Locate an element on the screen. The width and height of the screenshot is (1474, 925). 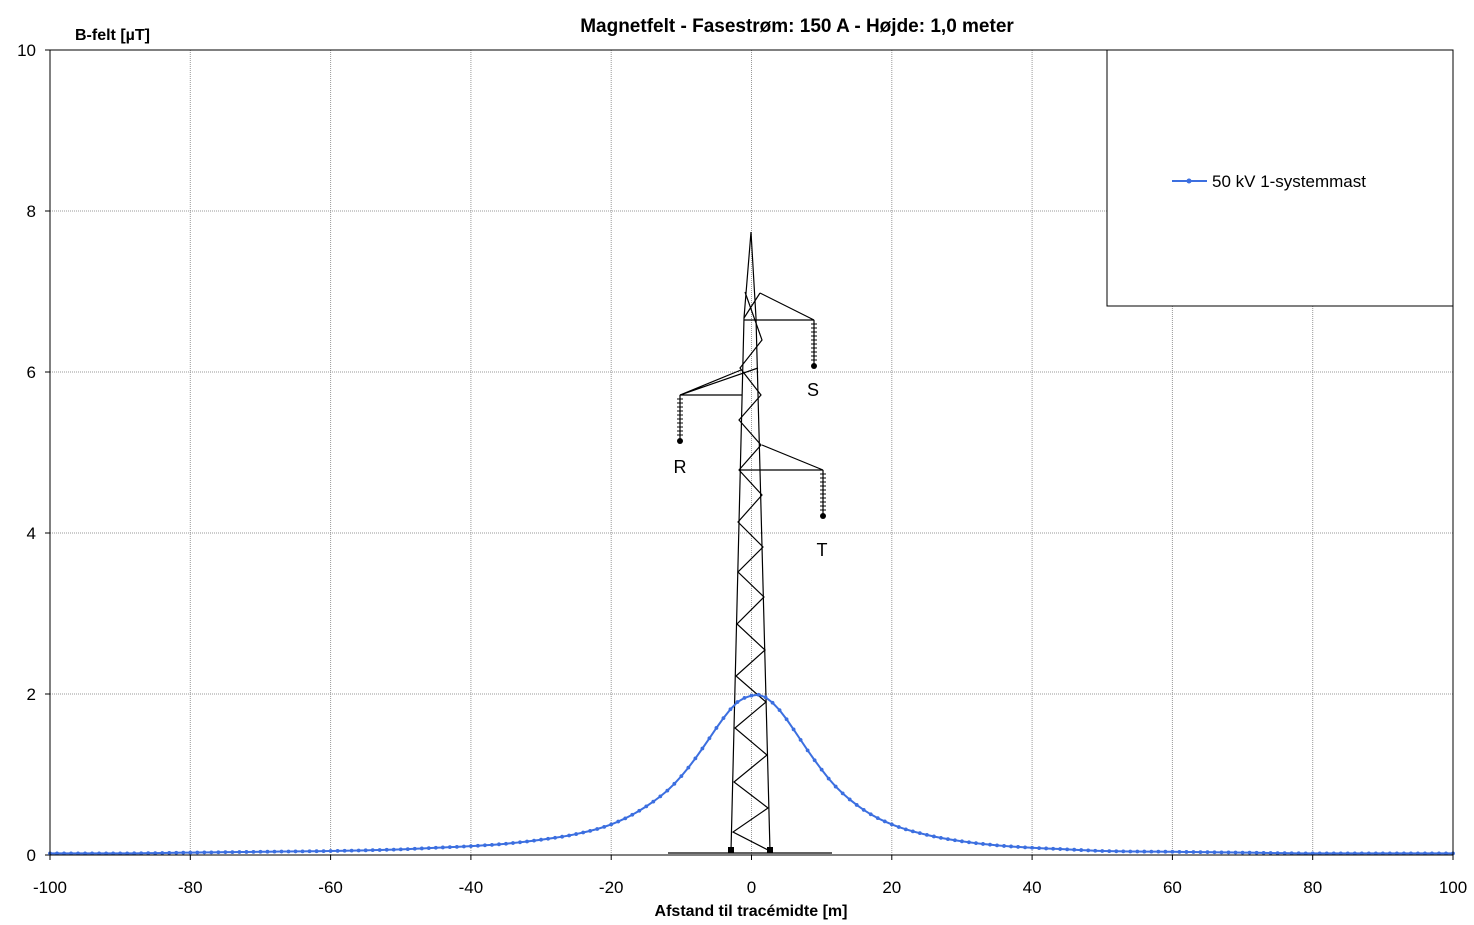
phase-label-t: T is located at coordinates (822, 550).